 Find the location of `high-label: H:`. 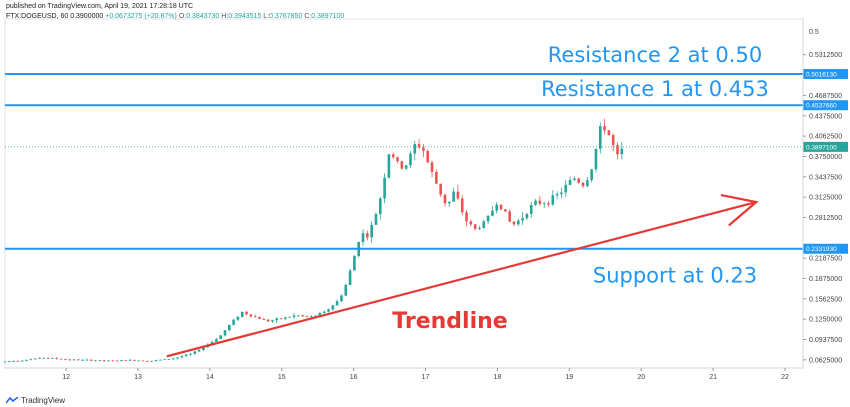

high-label: H: is located at coordinates (225, 16).